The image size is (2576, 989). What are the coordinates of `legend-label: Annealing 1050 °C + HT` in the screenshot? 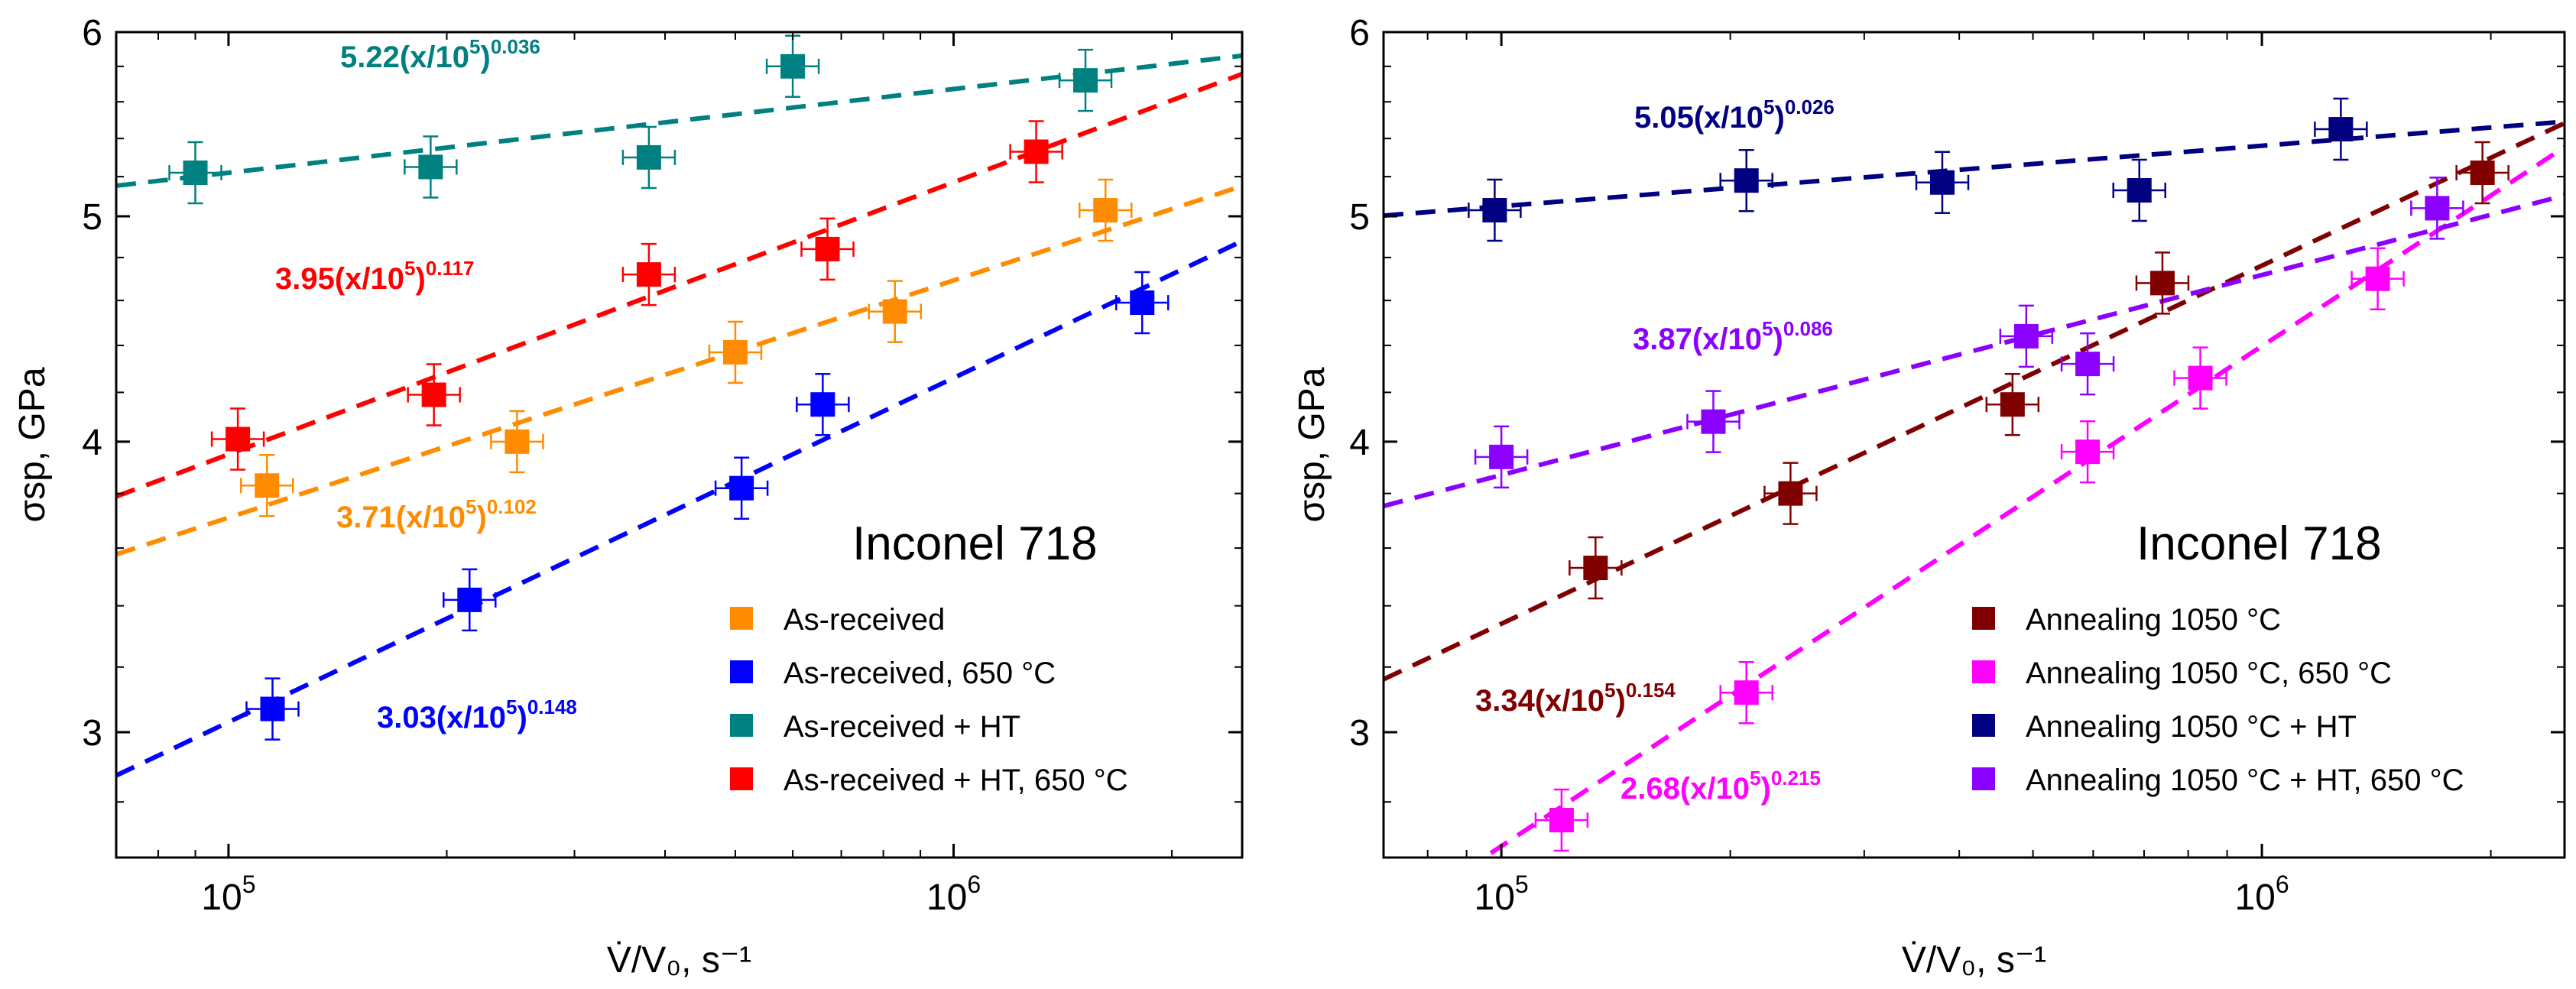 It's located at (2191, 727).